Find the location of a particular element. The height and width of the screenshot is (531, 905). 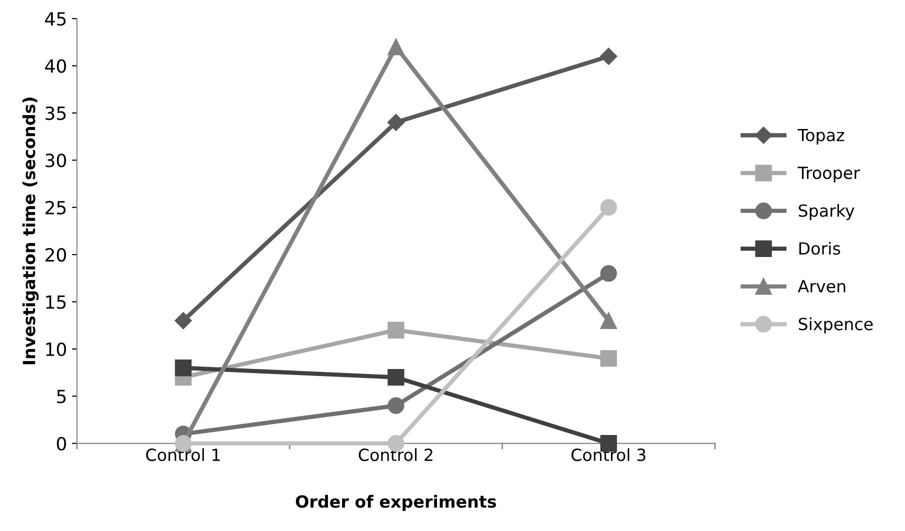

x-tick-label: Control 3 is located at coordinates (608, 455).